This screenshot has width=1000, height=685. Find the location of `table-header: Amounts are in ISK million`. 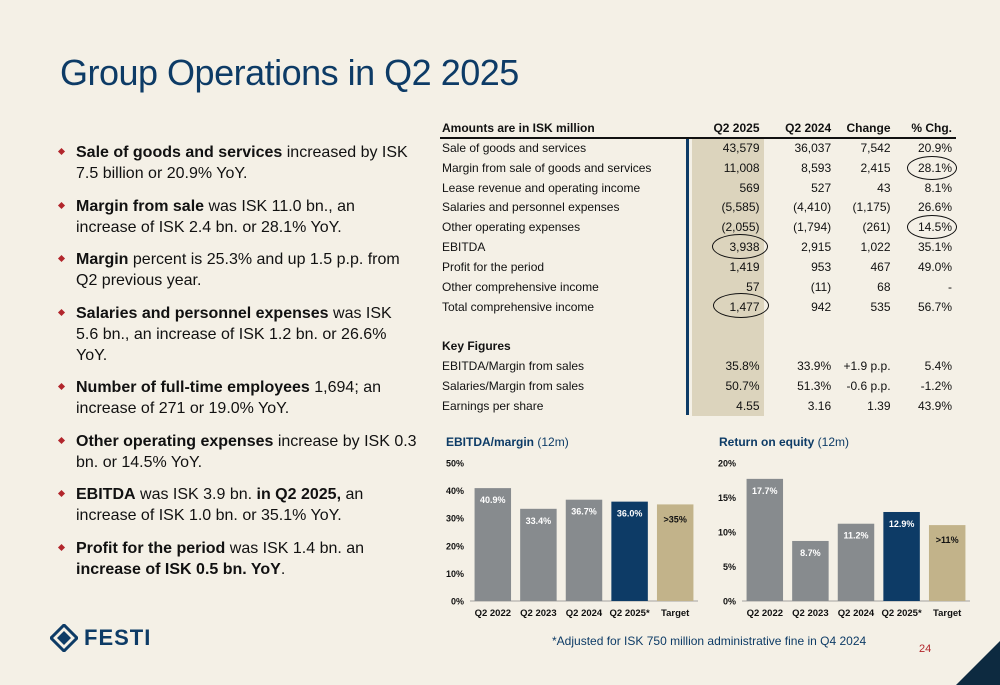

table-header: Amounts are in ISK million is located at coordinates (566, 128).